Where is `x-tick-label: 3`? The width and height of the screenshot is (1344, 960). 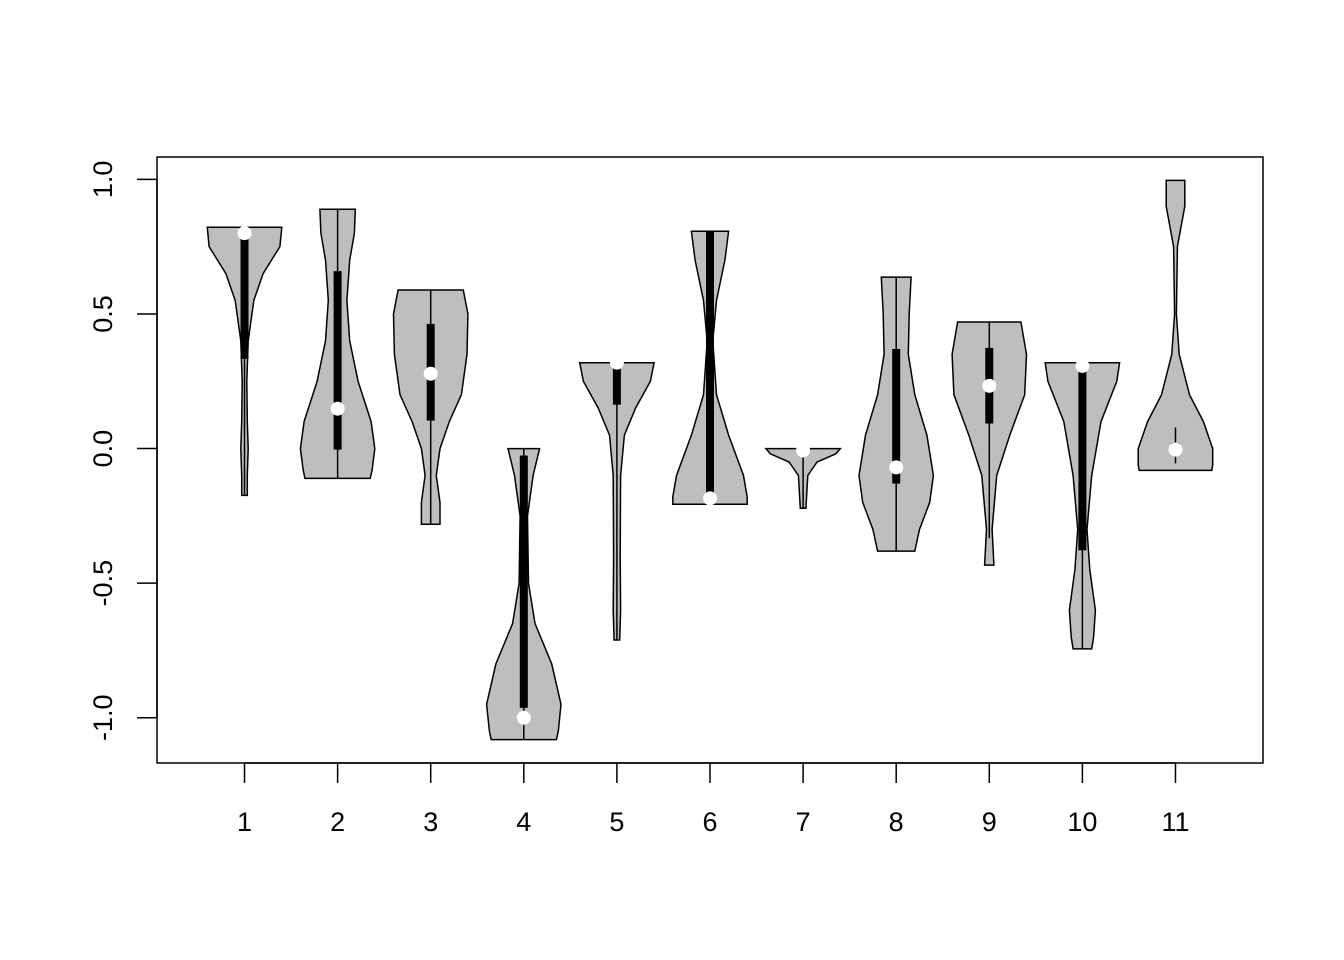
x-tick-label: 3 is located at coordinates (430, 822).